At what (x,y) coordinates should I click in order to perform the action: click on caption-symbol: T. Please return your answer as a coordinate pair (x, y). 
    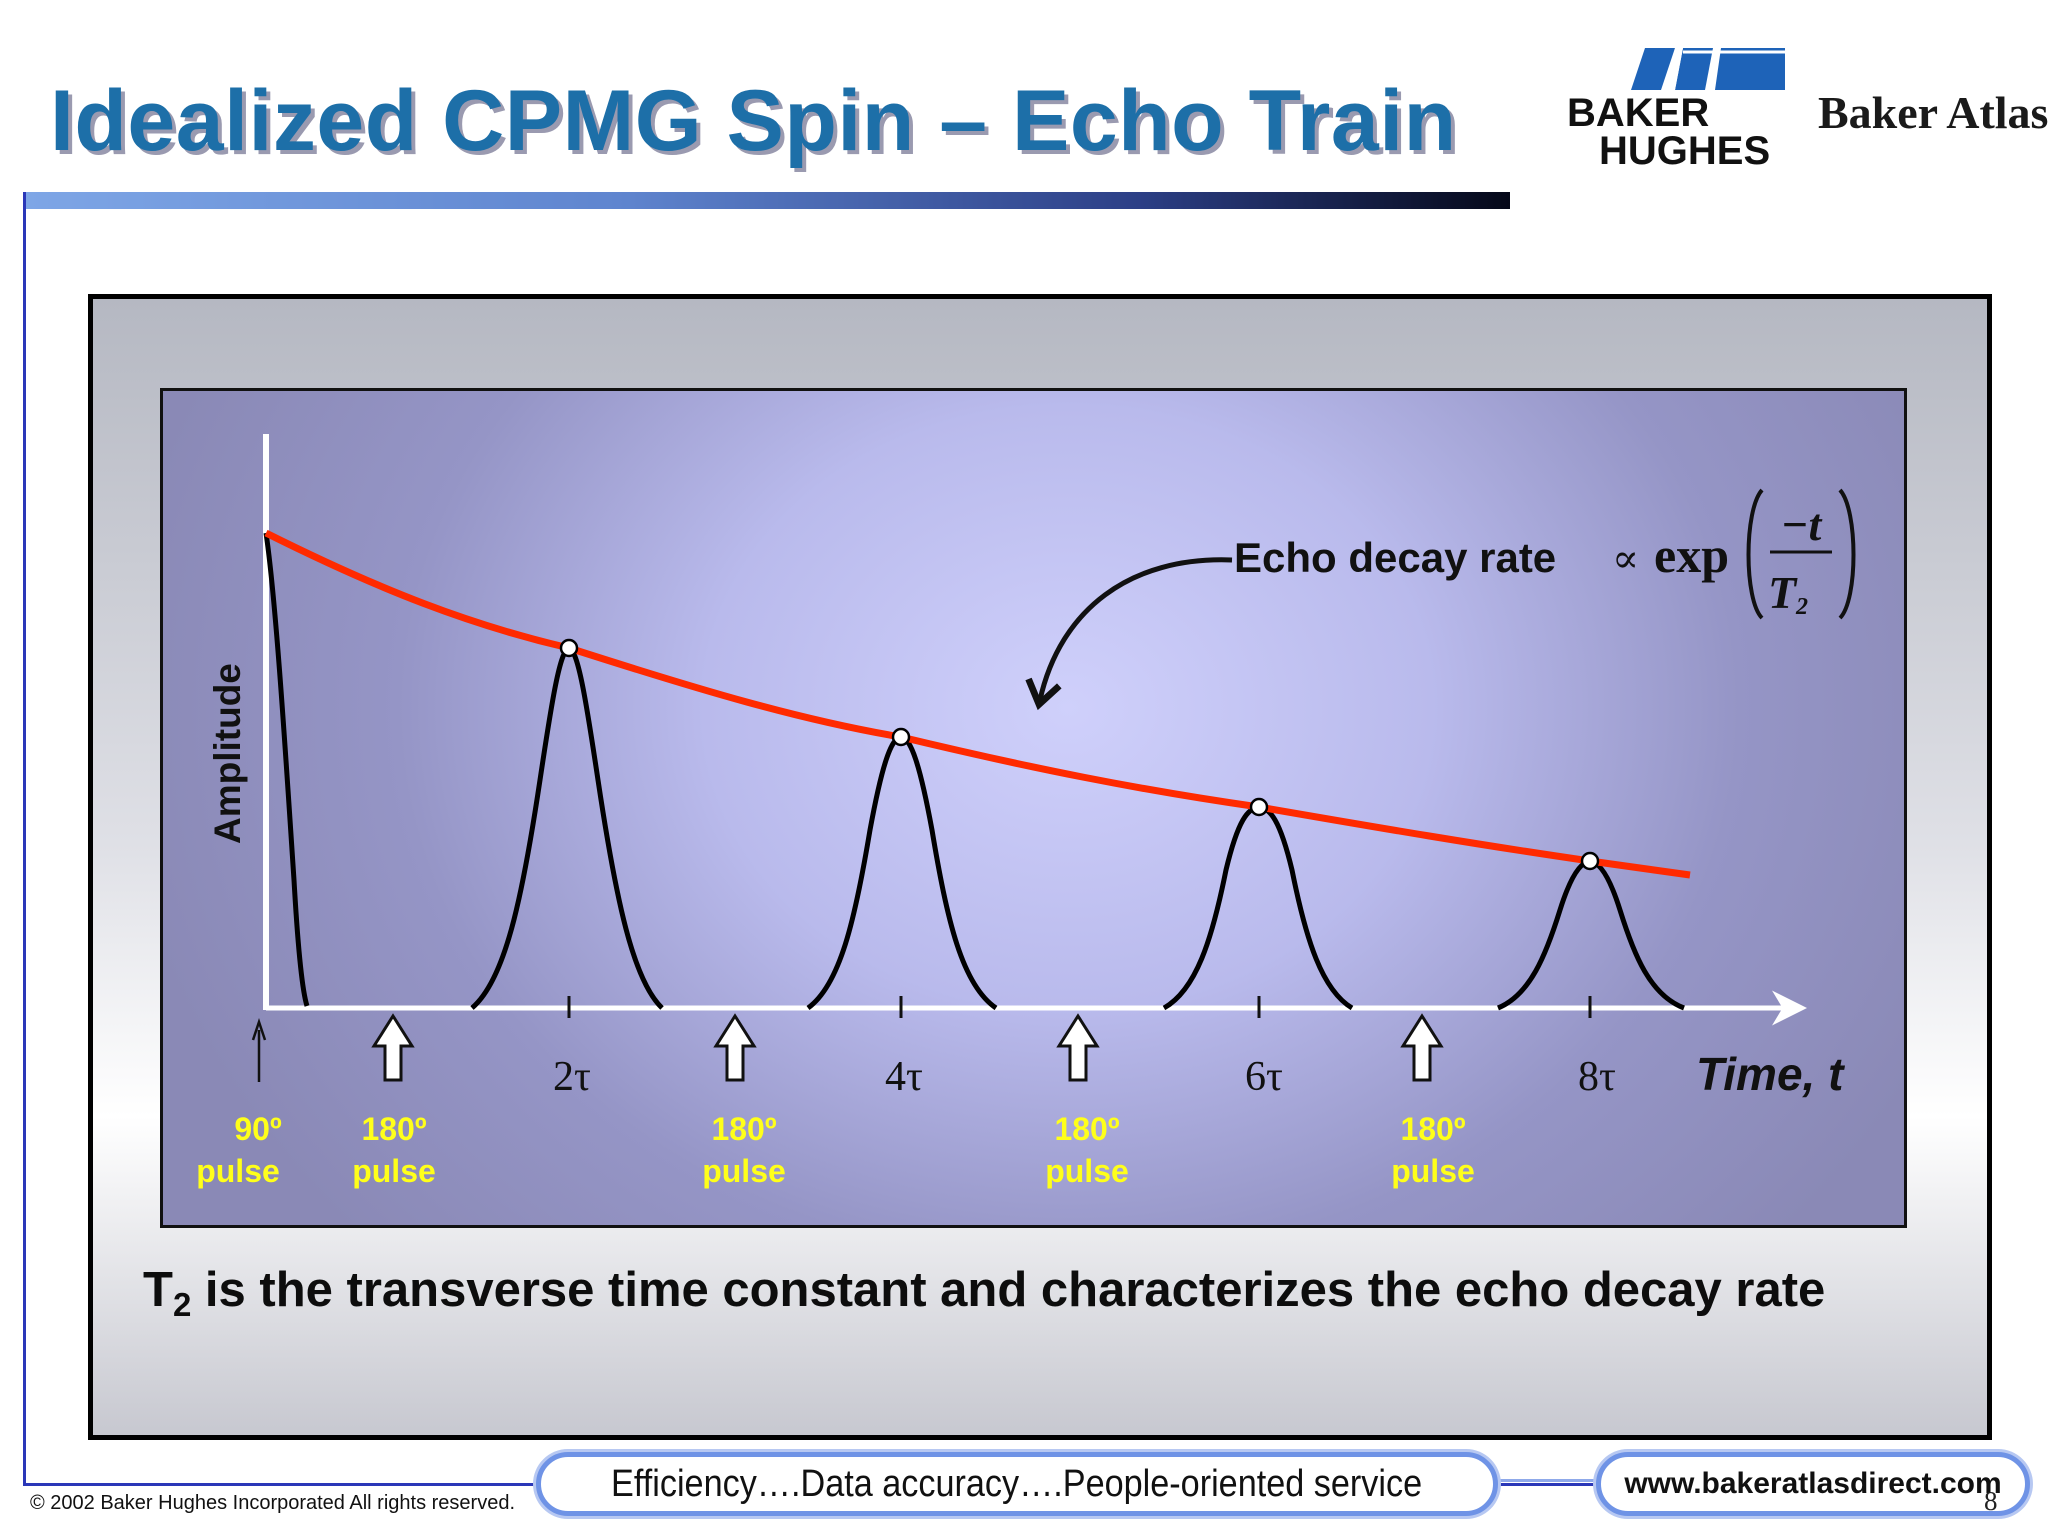
    Looking at the image, I should click on (158, 1290).